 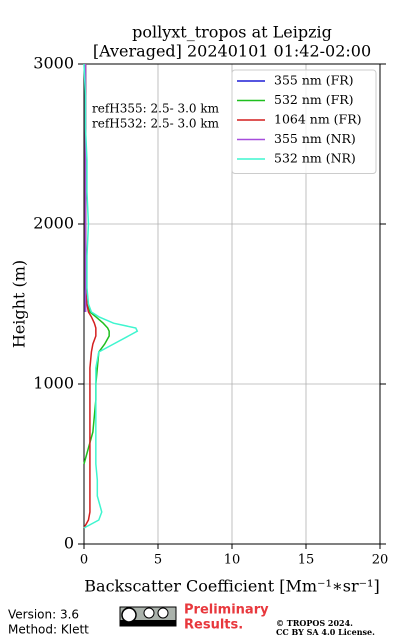 I want to click on preliminary-text: Preliminary, so click(x=226, y=610).